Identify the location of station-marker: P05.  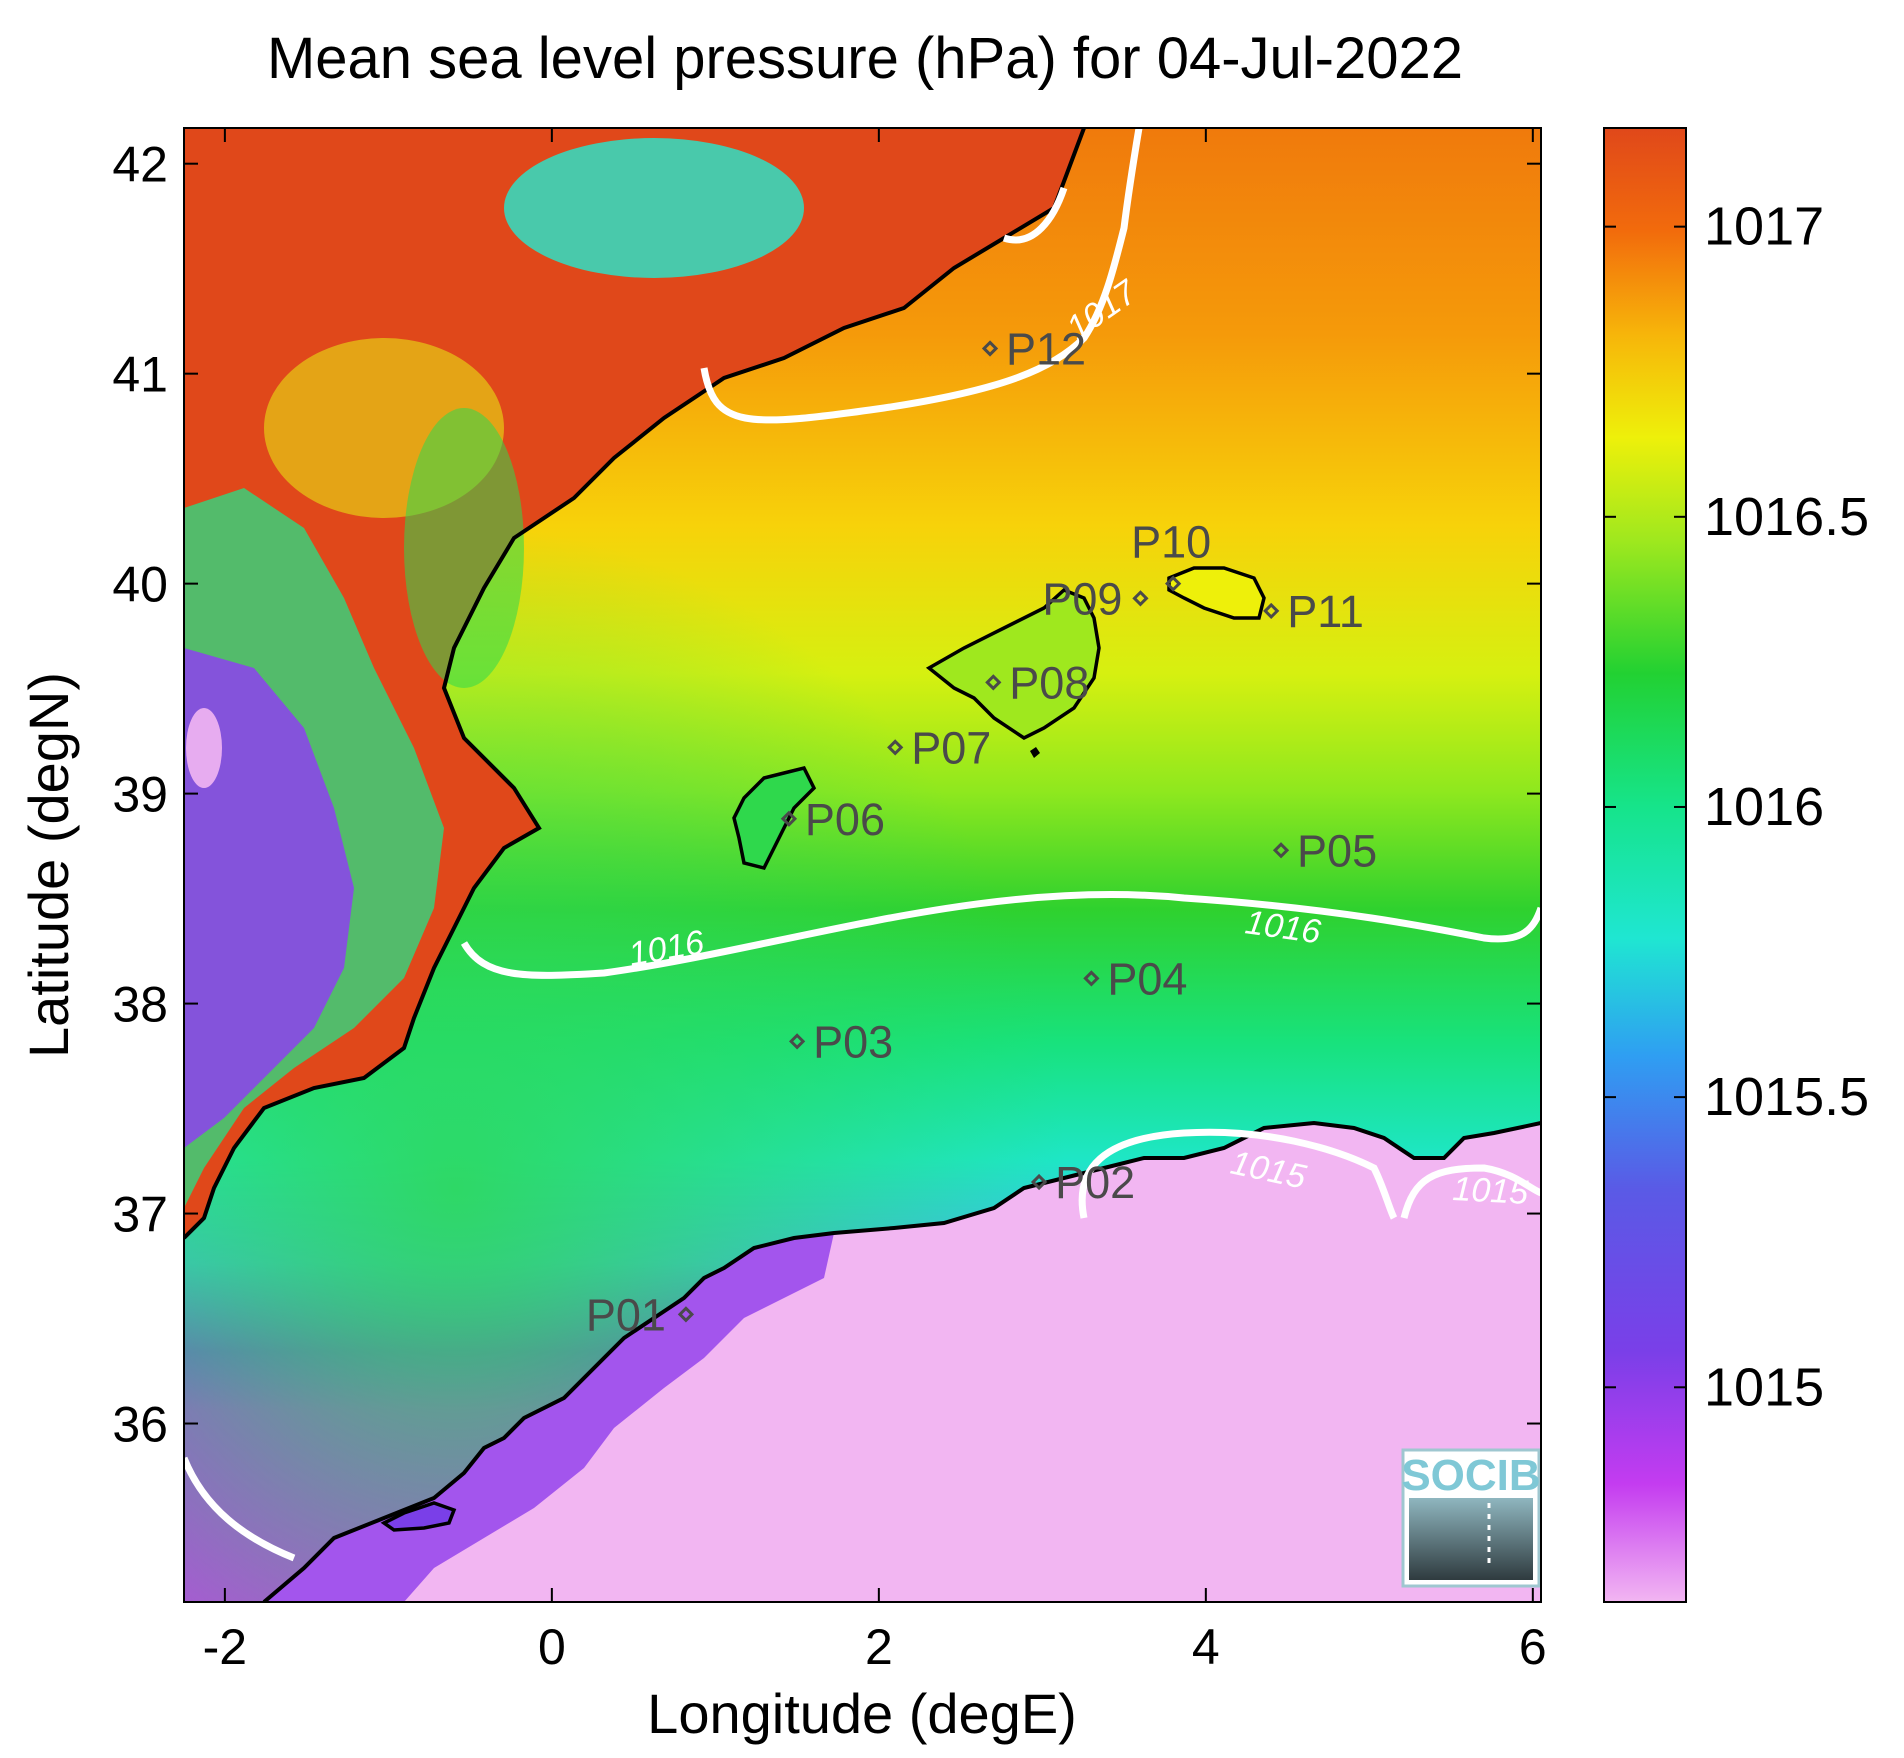
(1324, 850).